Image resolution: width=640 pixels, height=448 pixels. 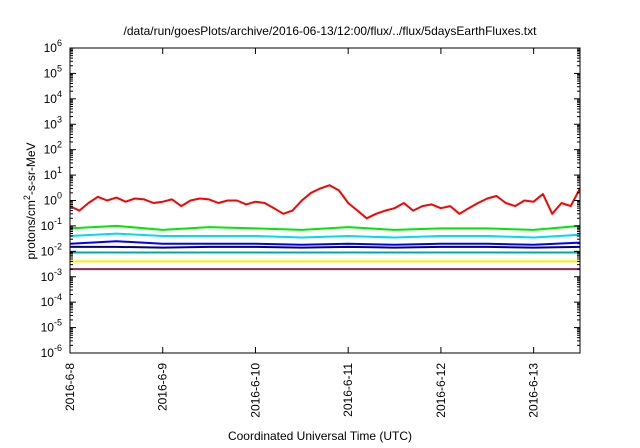 What do you see at coordinates (255, 390) in the screenshot?
I see `x-tick-label: 2016-6-10` at bounding box center [255, 390].